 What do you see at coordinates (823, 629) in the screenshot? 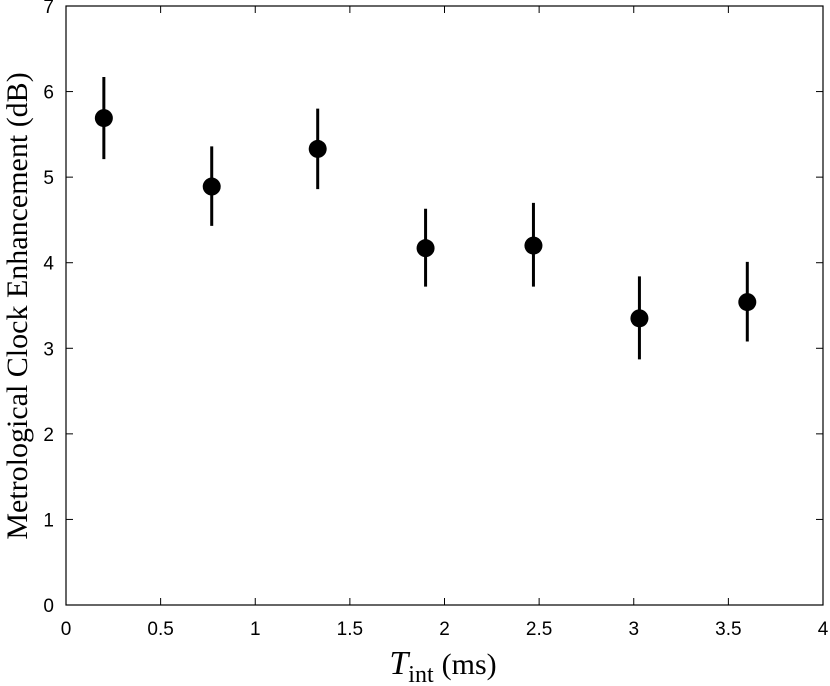
I see `x-tick-label: 4` at bounding box center [823, 629].